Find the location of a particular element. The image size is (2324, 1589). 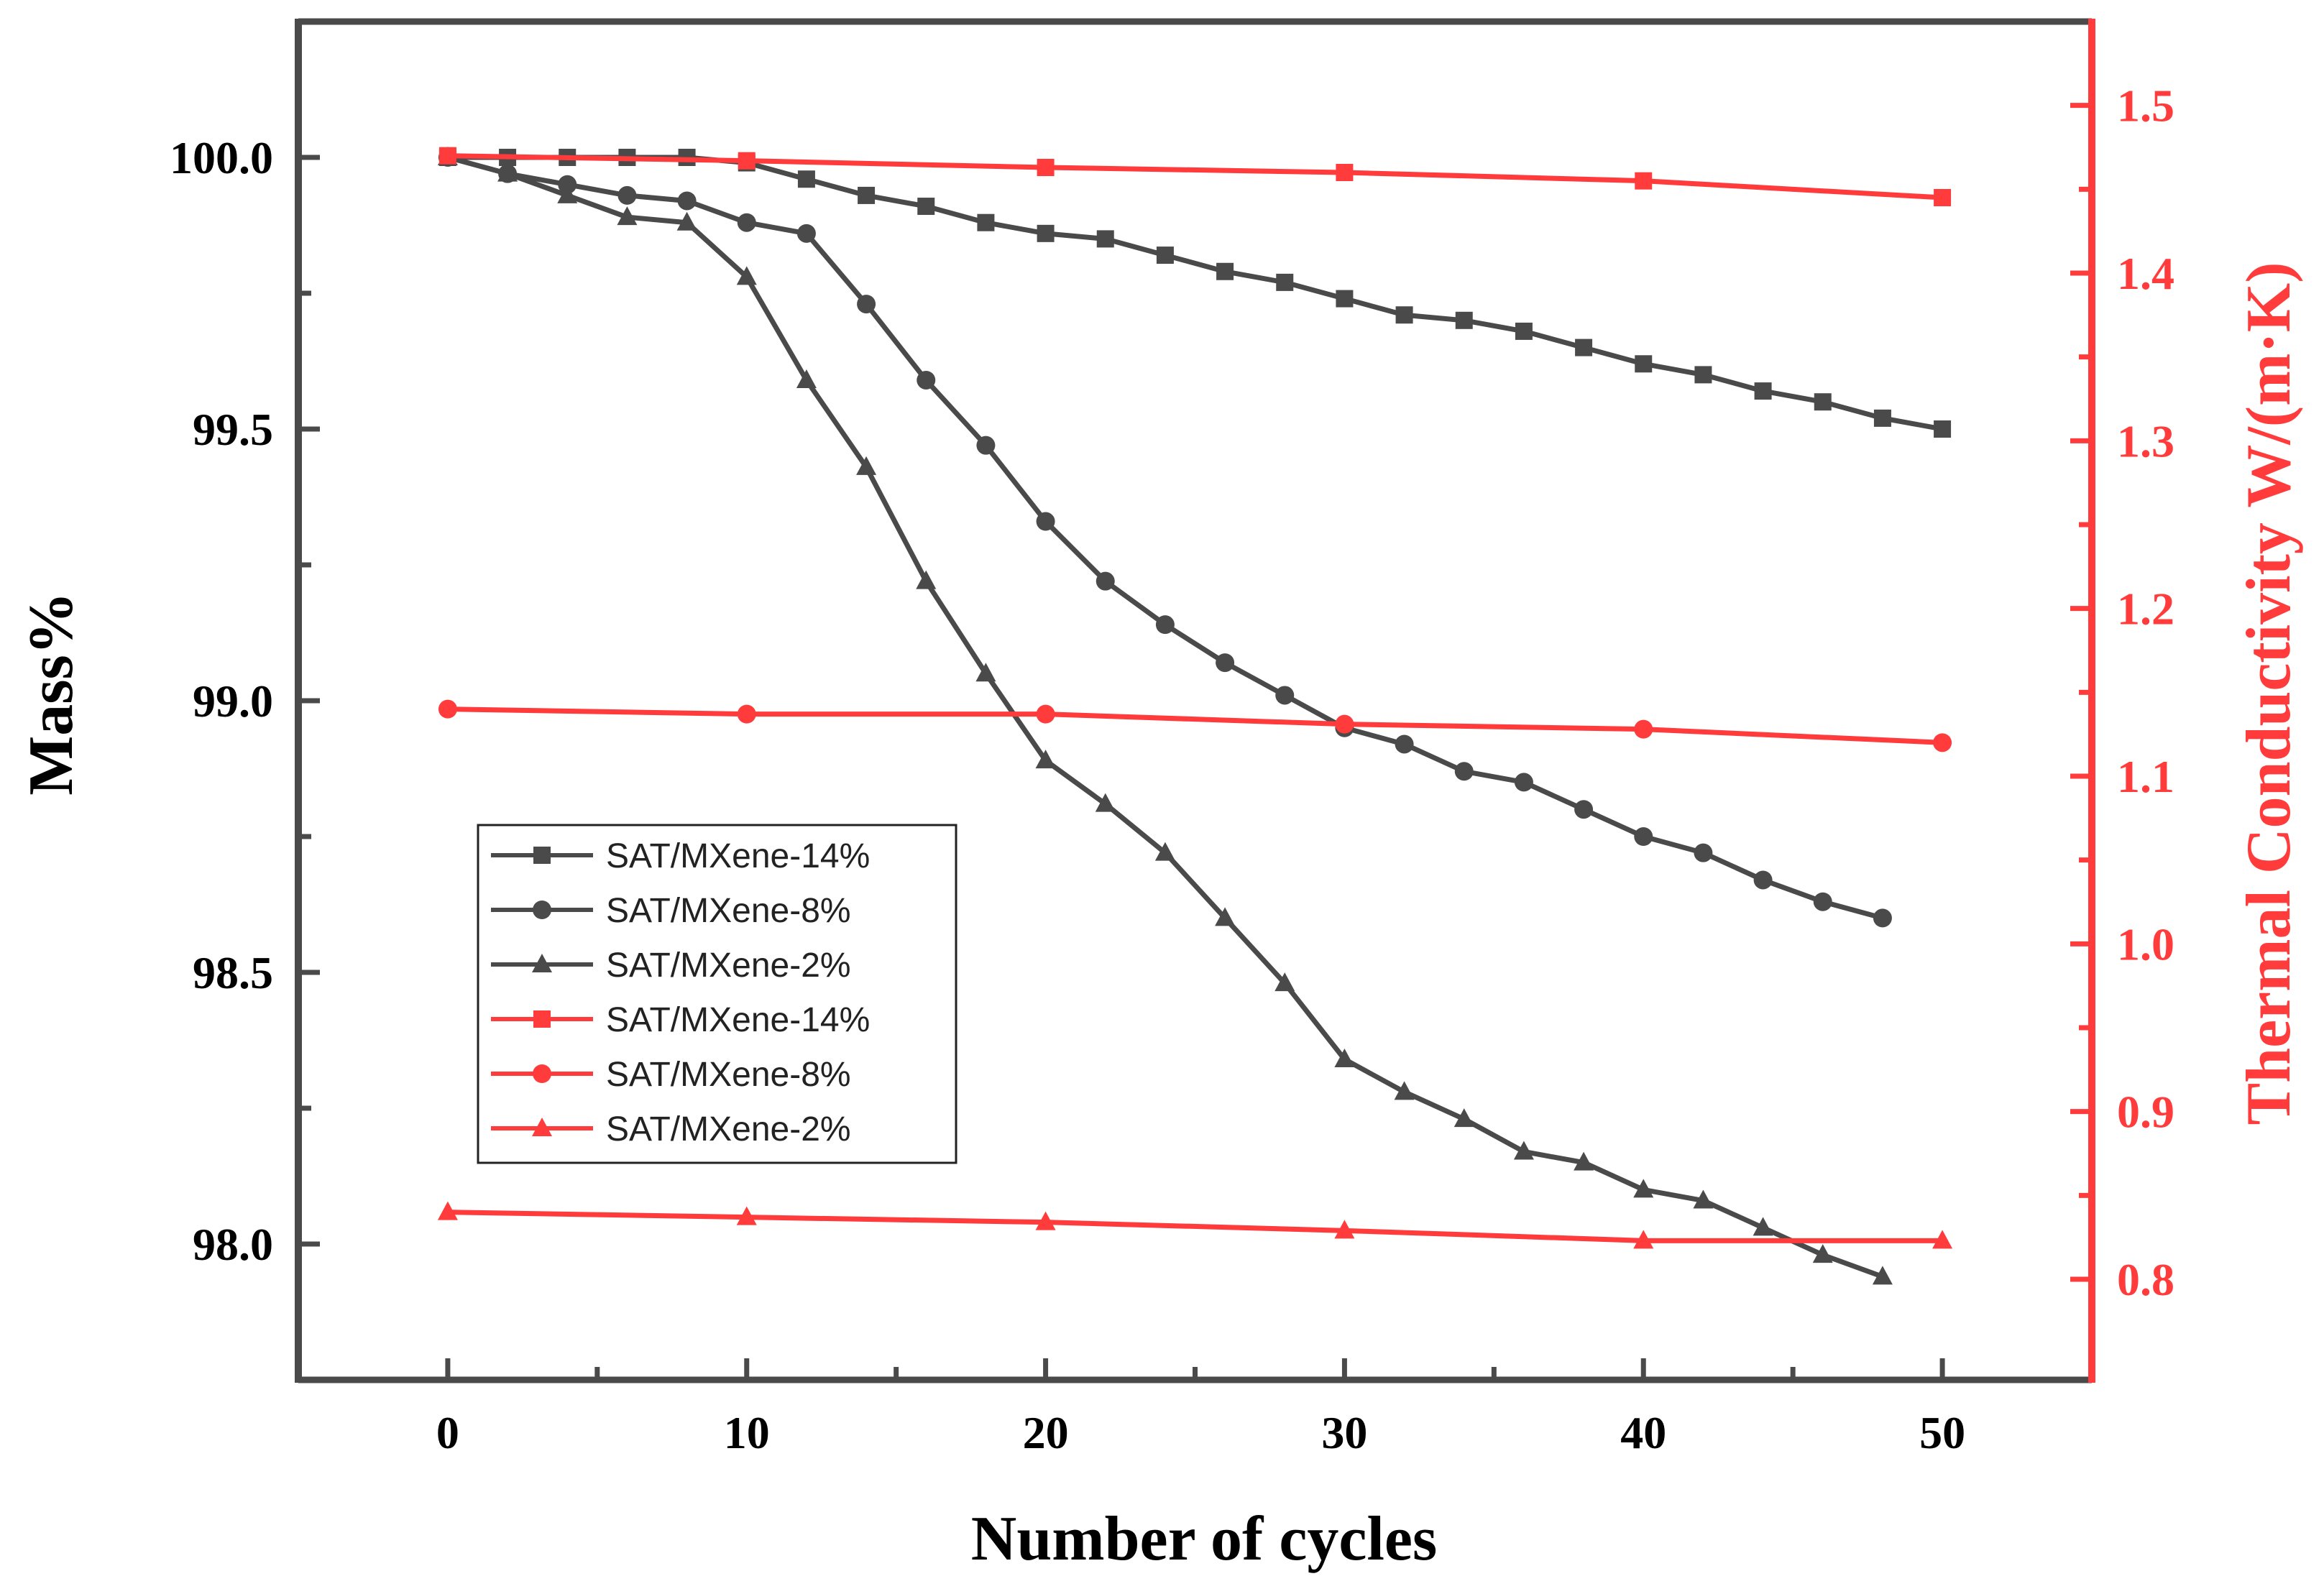

y-right-tick-label: 1.1 is located at coordinates (2146, 776).